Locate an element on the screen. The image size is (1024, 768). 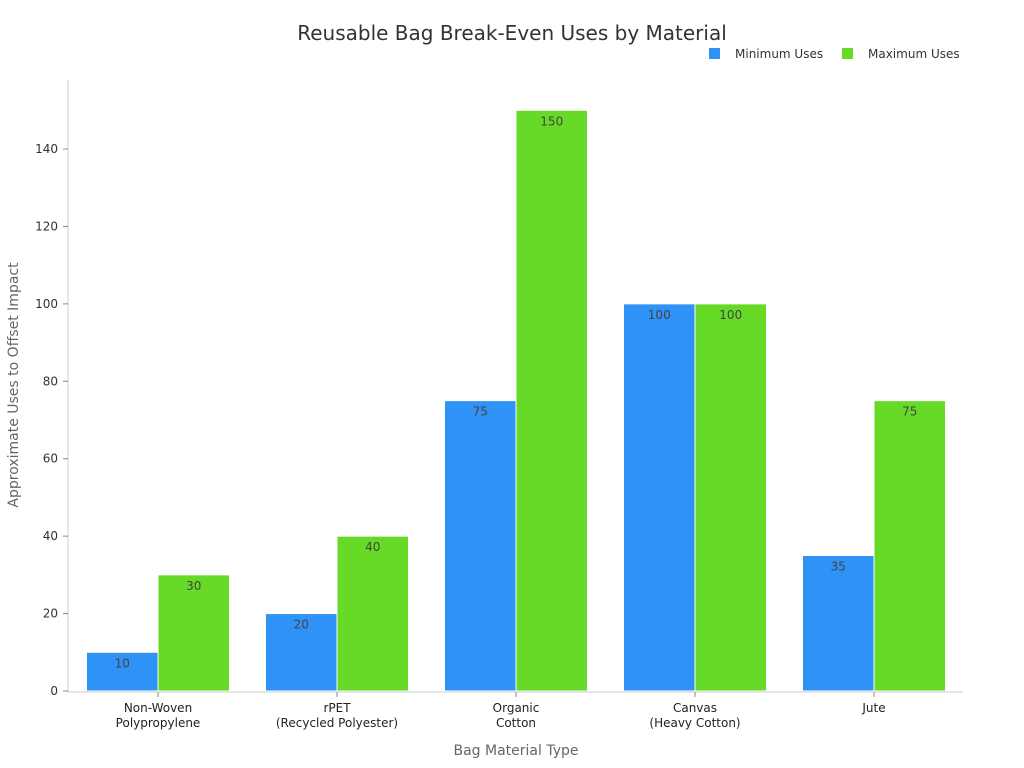
legend-swatch-minimum is located at coordinates (714, 53).